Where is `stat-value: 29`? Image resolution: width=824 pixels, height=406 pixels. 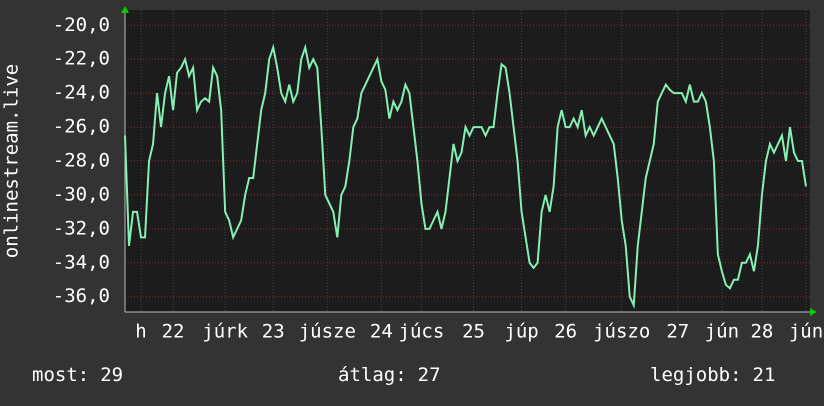
stat-value: 29 is located at coordinates (111, 375).